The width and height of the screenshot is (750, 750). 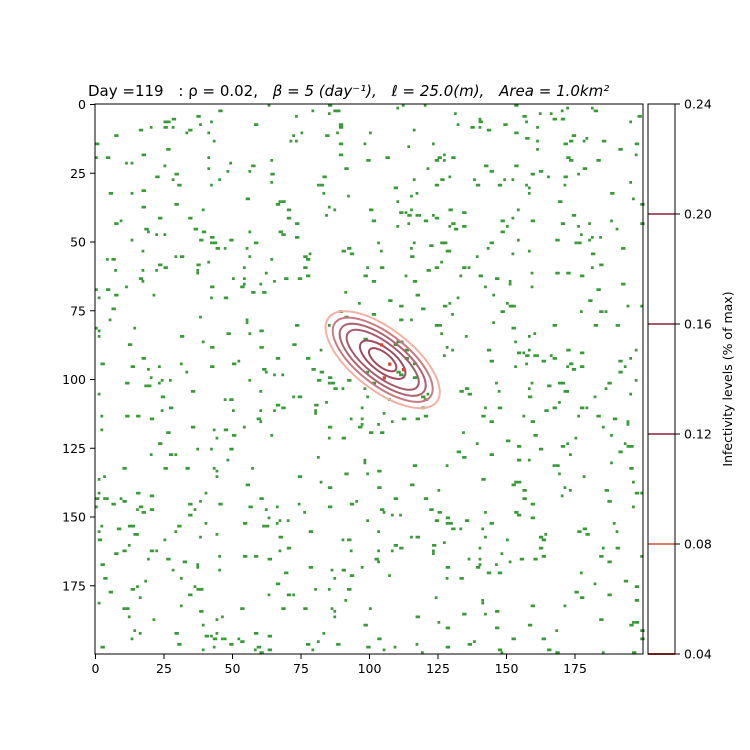 What do you see at coordinates (74, 585) in the screenshot?
I see `y-tick-label: 175` at bounding box center [74, 585].